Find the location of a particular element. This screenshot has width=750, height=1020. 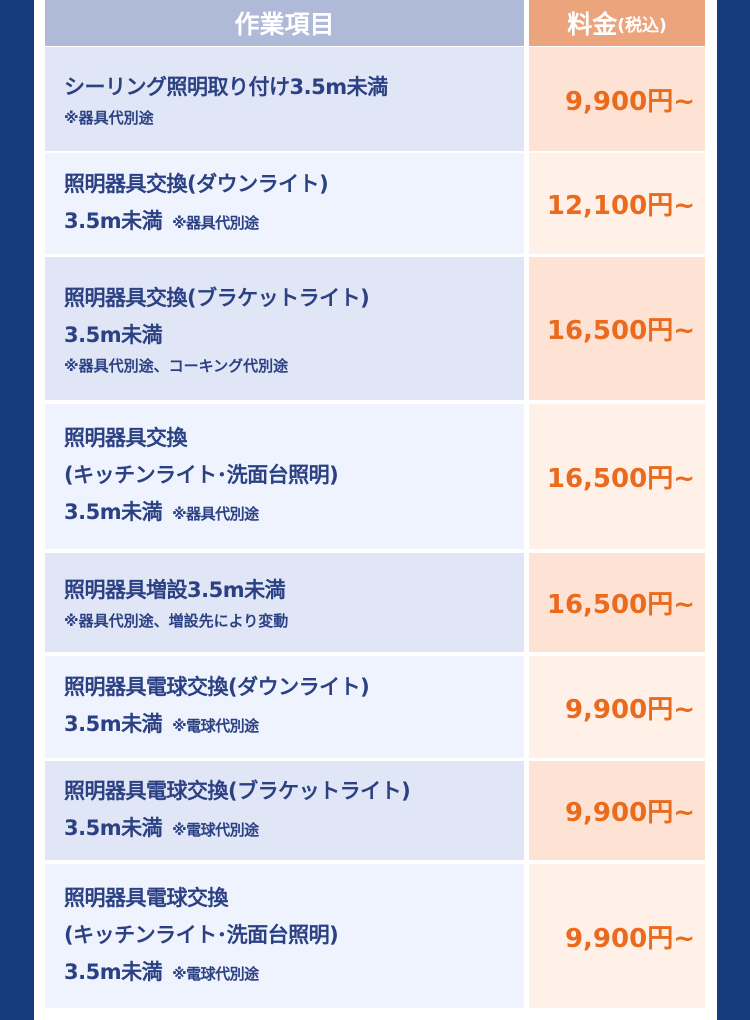

item-note: ※器具代別途、増設先により変動 is located at coordinates (176, 621).